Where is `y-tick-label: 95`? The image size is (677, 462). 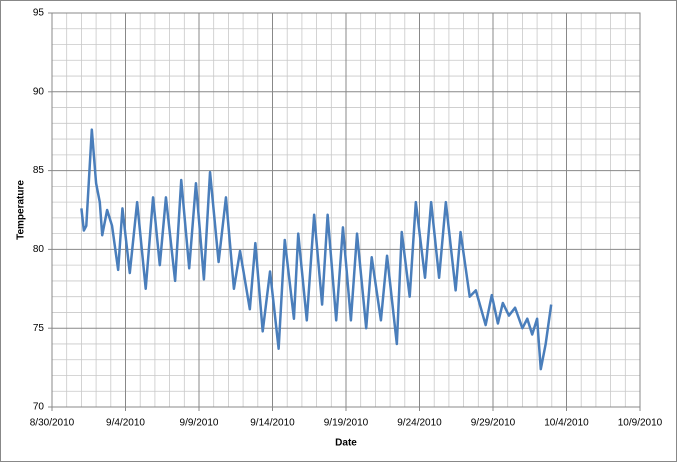 y-tick-label: 95 is located at coordinates (39, 13).